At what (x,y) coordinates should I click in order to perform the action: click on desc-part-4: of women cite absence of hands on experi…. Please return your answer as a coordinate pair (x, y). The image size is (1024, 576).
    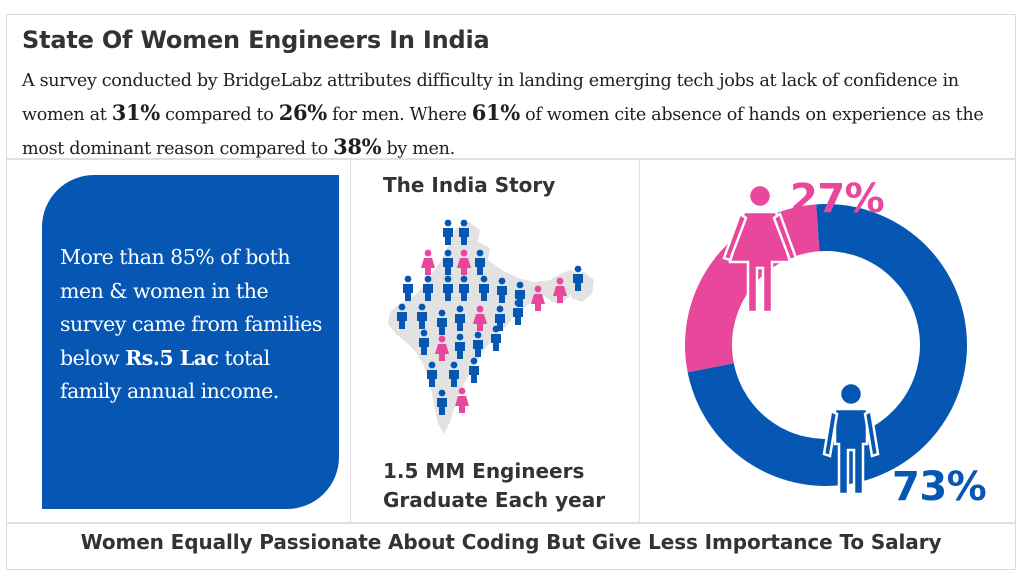
    Looking at the image, I should click on (503, 132).